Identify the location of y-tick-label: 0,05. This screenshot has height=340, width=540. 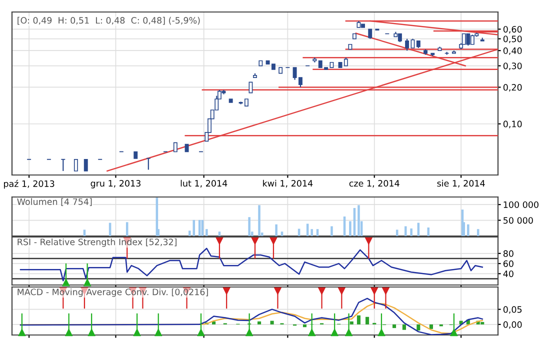
(512, 310).